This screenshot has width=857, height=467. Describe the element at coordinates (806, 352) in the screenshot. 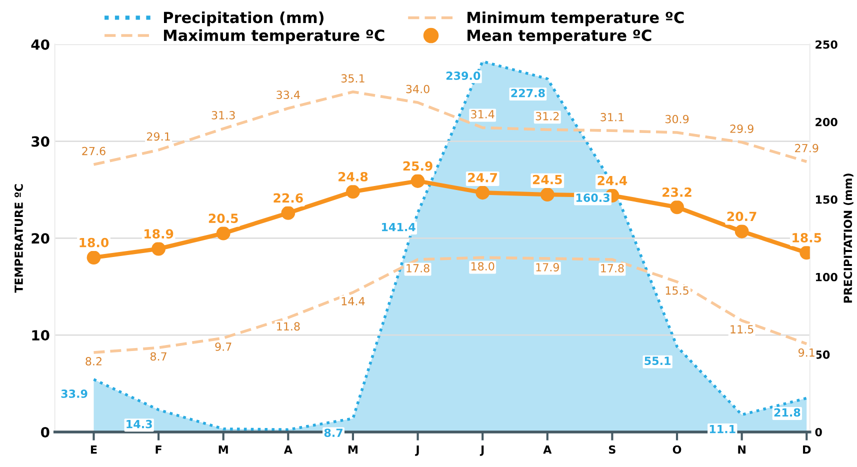

I see `data-label: 9.1` at that location.